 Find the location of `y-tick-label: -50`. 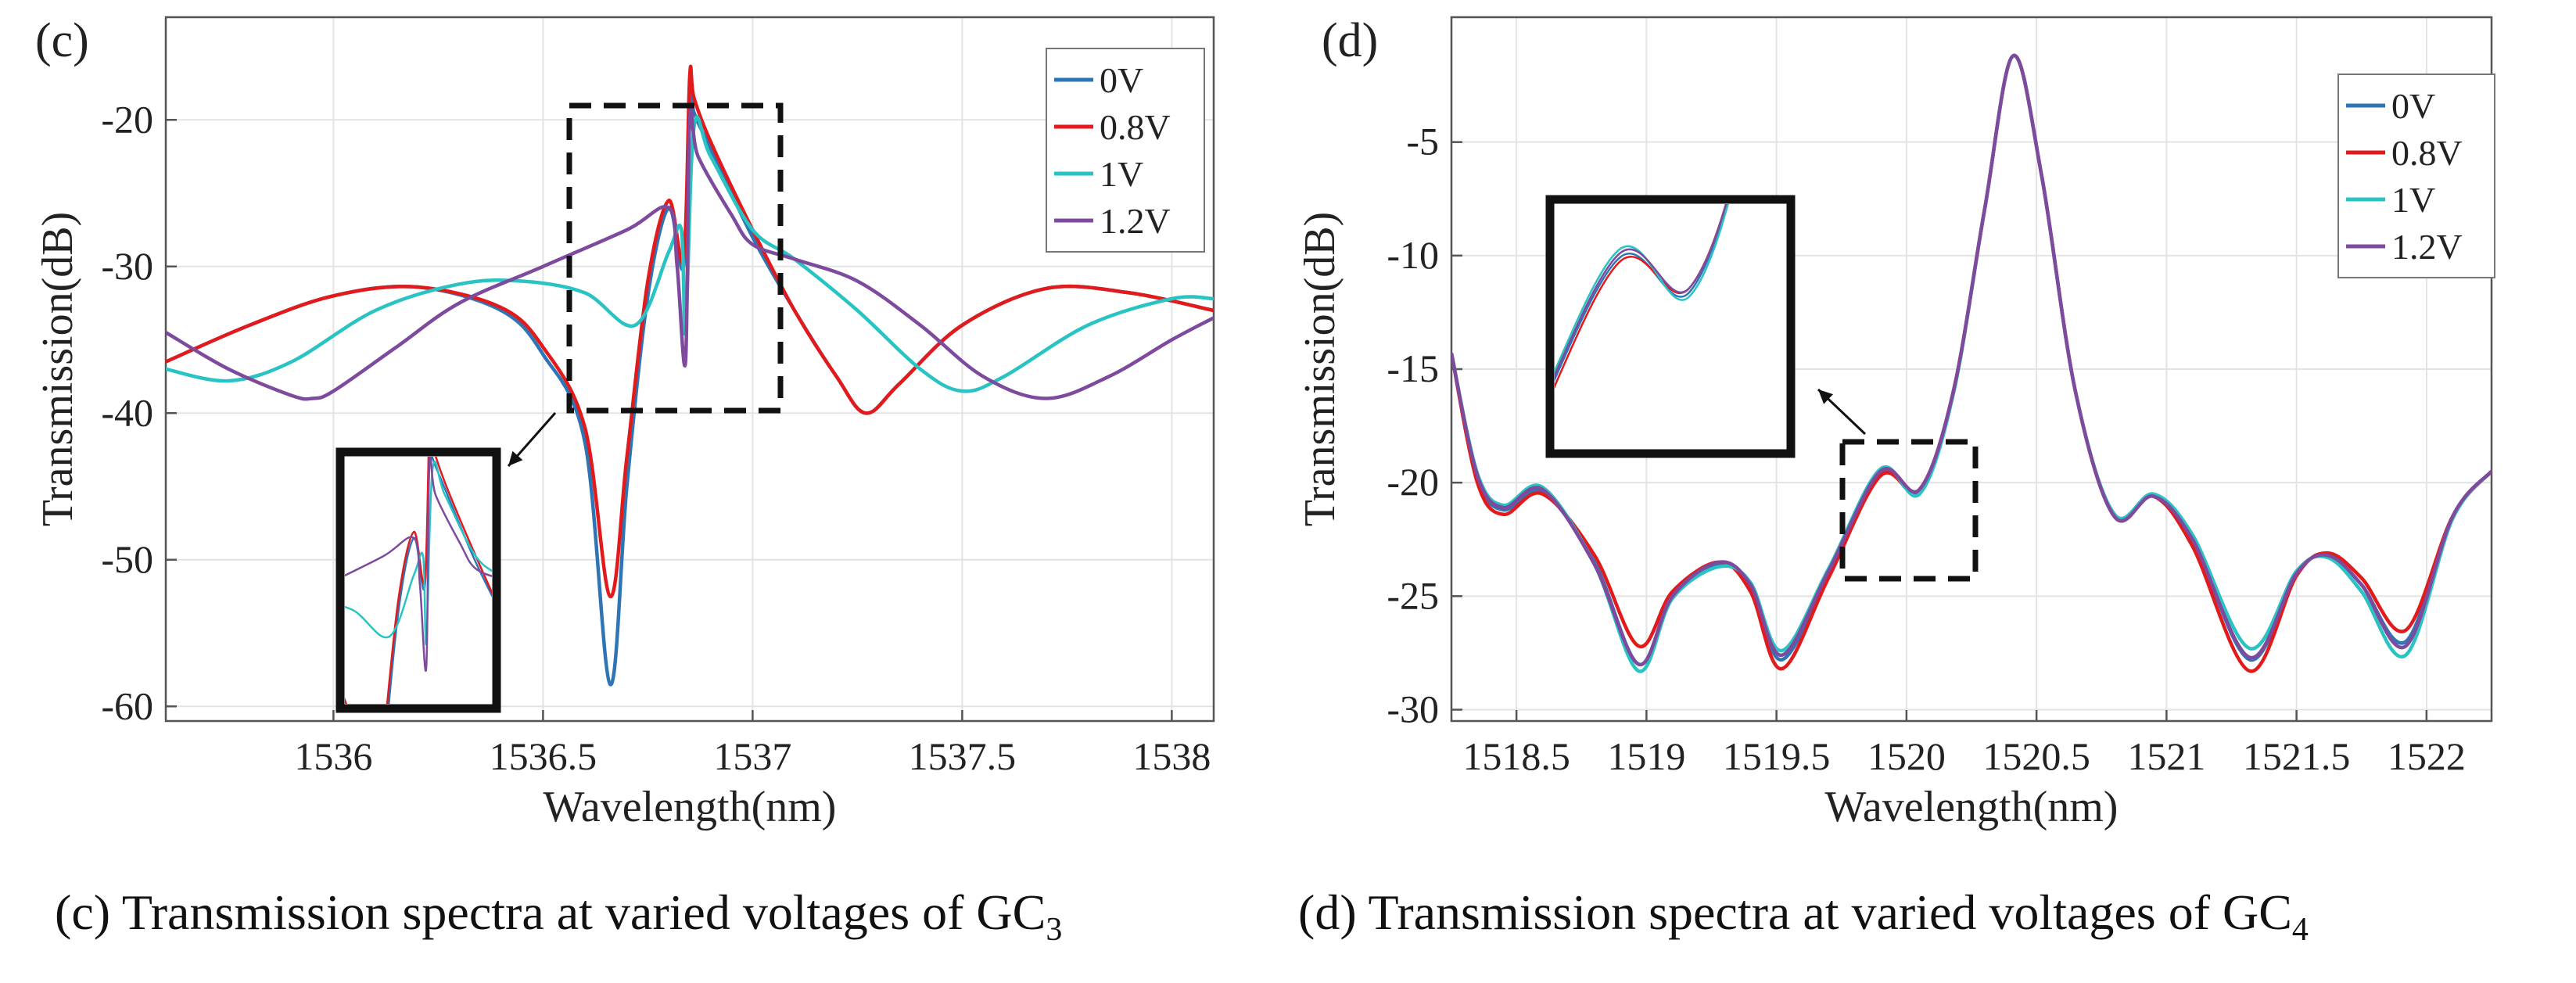

y-tick-label: -50 is located at coordinates (127, 559).